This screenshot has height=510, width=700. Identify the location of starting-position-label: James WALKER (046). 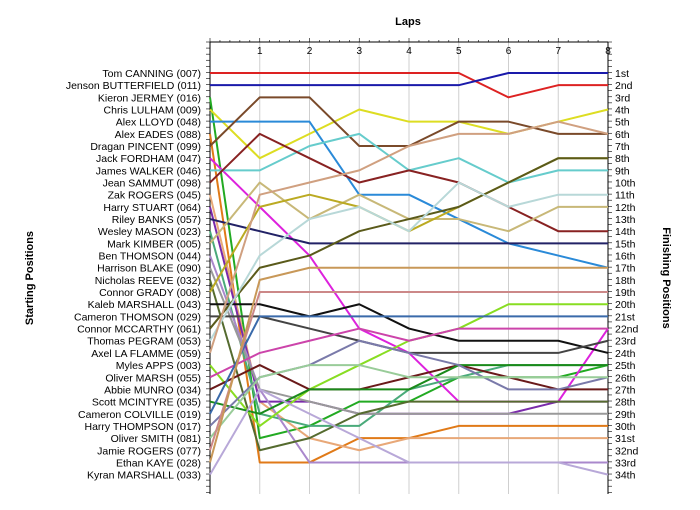
(148, 171).